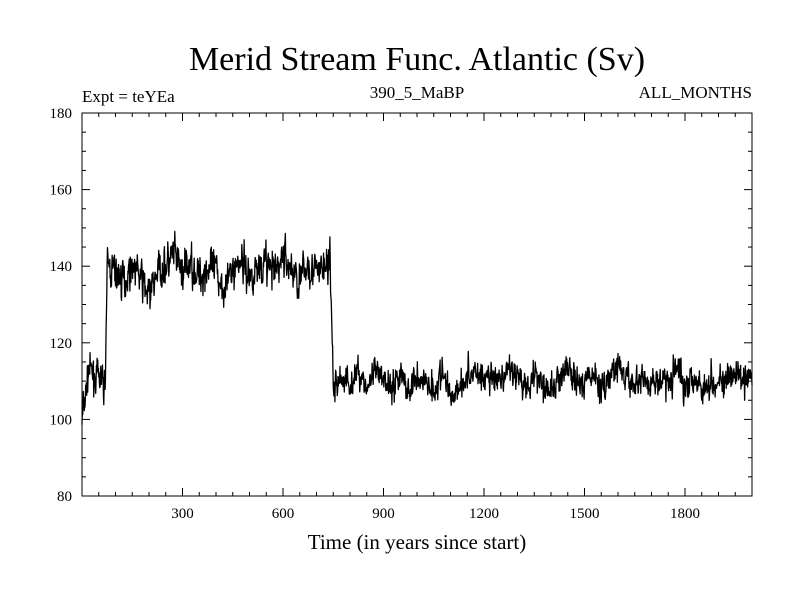 The height and width of the screenshot is (600, 800). Describe the element at coordinates (61, 114) in the screenshot. I see `y-tick-label: 180` at that location.